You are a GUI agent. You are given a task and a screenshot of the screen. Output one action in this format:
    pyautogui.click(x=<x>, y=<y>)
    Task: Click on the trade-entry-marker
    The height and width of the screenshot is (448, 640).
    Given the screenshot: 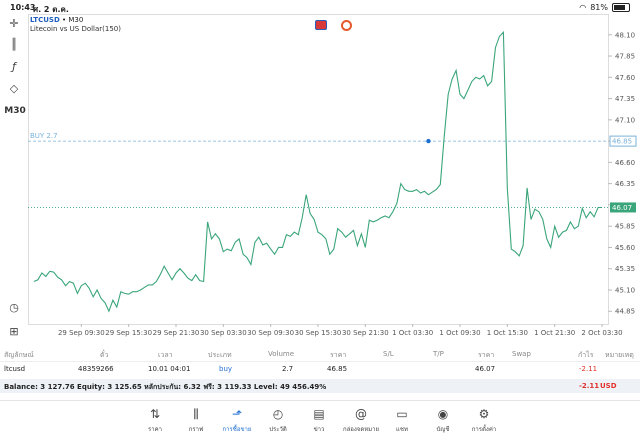 What is the action you would take?
    pyautogui.click(x=428, y=141)
    